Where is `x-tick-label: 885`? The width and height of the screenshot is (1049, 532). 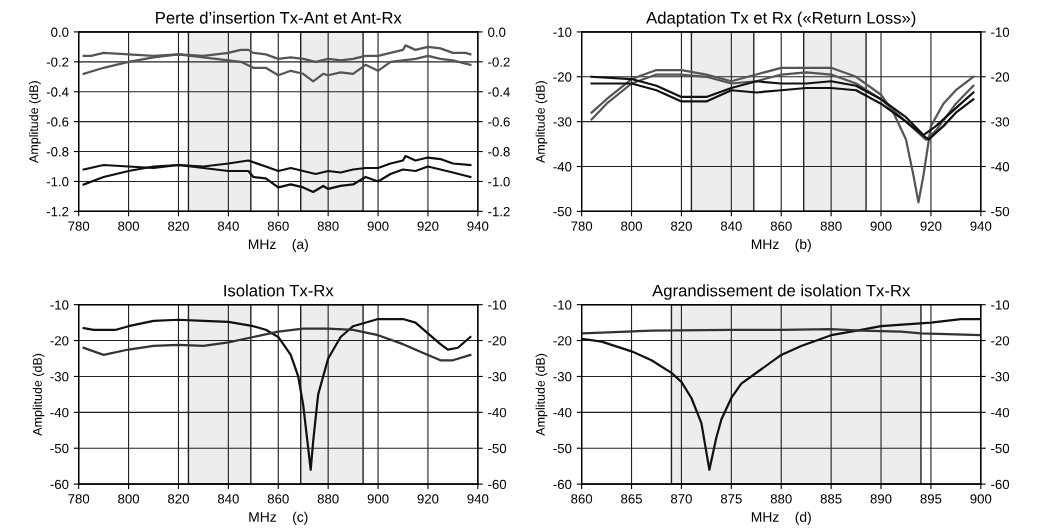 x-tick-label: 885 is located at coordinates (831, 499).